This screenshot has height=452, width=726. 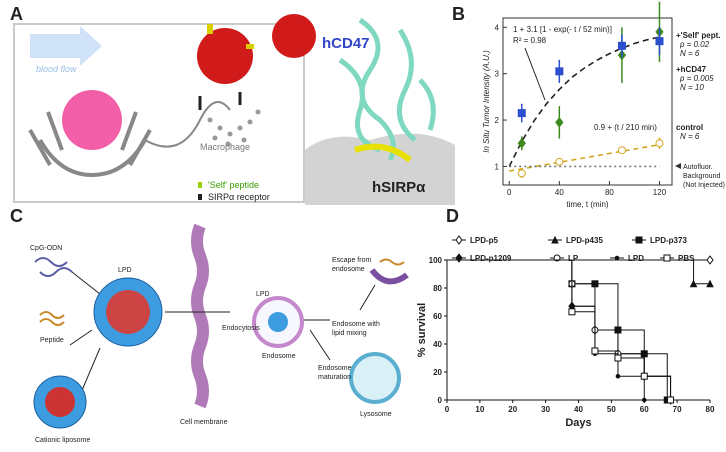 What do you see at coordinates (584, 157) in the screenshot?
I see `fit-curve` at bounding box center [584, 157].